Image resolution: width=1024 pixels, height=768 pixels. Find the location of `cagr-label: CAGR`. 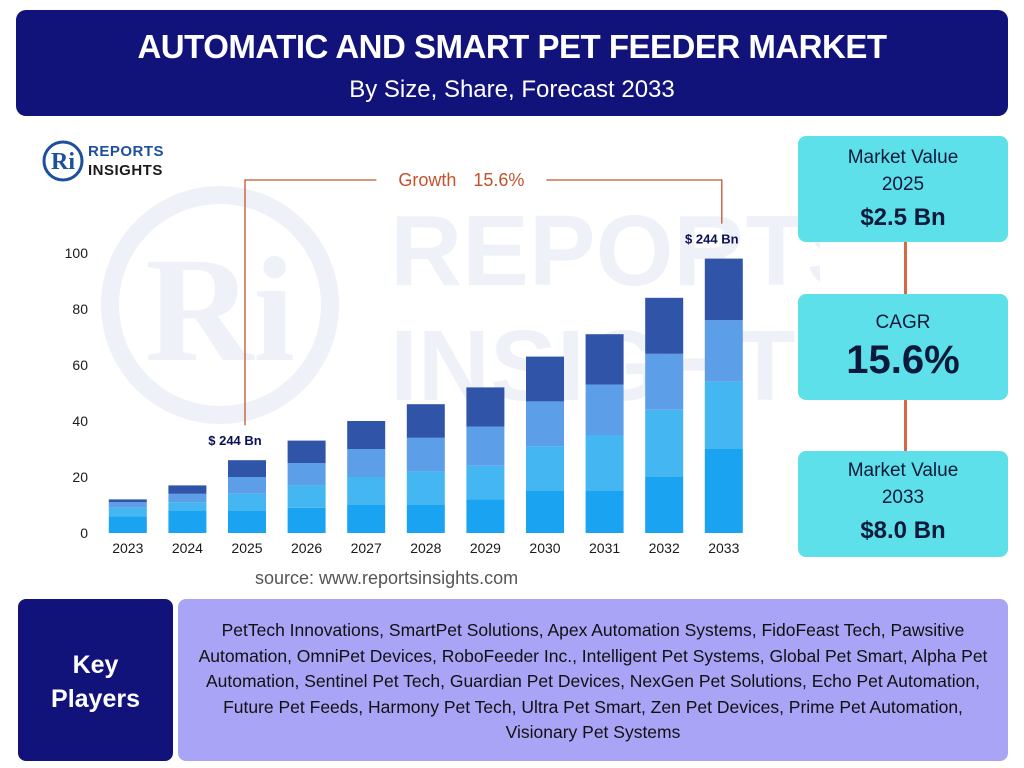

cagr-label: CAGR is located at coordinates (903, 322).